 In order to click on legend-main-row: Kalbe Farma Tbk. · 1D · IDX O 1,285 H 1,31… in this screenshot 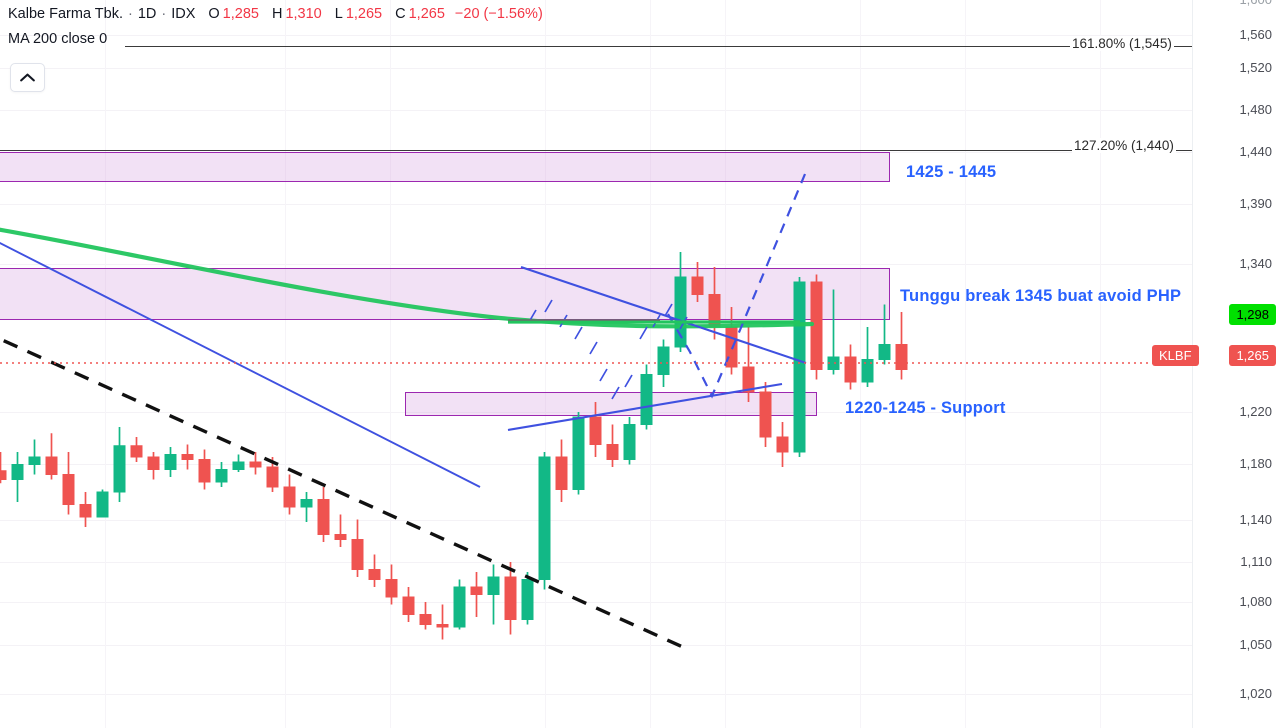, I will do `click(275, 14)`.